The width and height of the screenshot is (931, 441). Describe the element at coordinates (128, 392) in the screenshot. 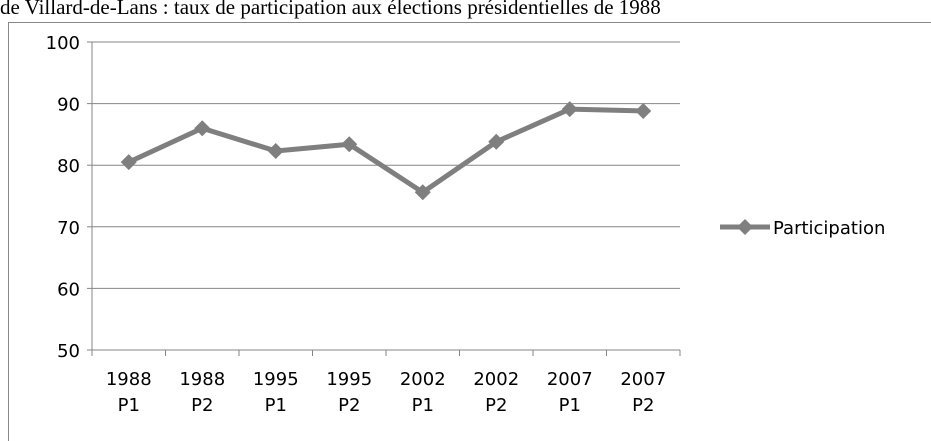

I see `x-tick-label: 1988 P1` at that location.